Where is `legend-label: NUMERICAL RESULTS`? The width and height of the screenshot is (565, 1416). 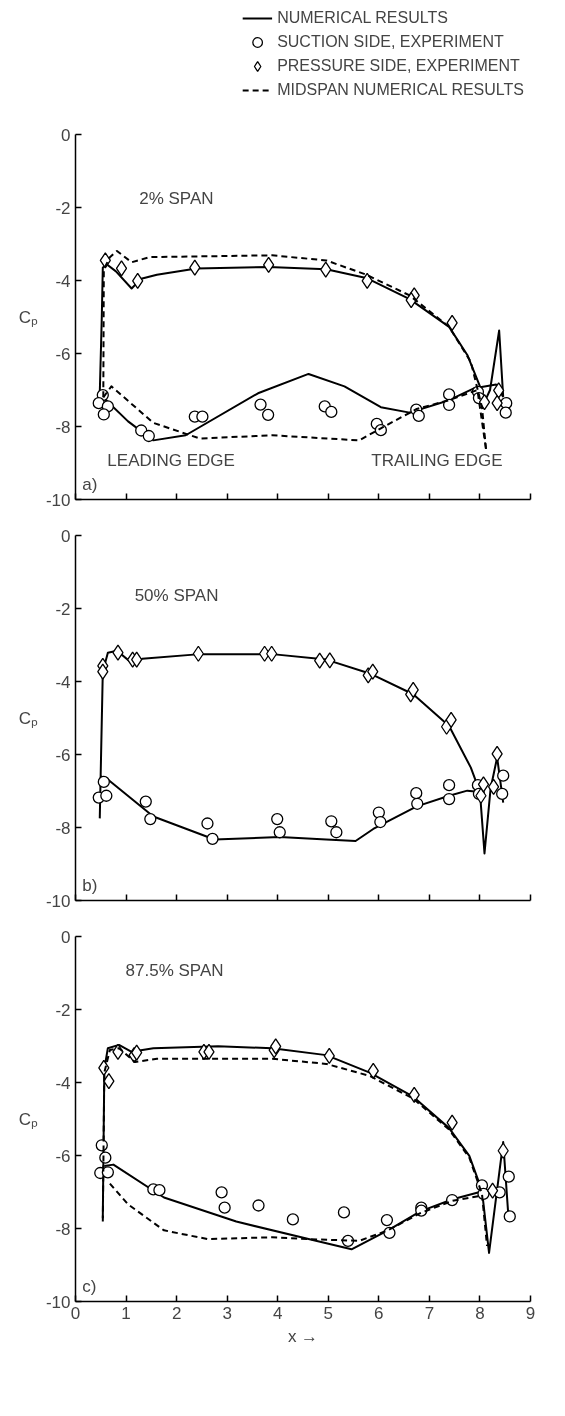
legend-label: NUMERICAL RESULTS is located at coordinates (362, 18).